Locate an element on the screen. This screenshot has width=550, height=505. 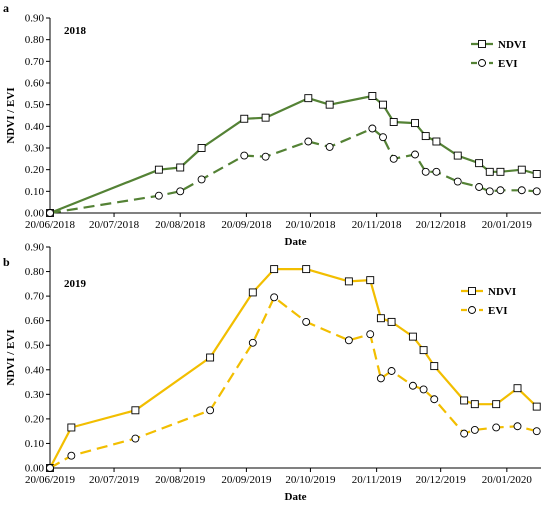
y-tick-label: 0.80 is located at coordinates (35, 40).